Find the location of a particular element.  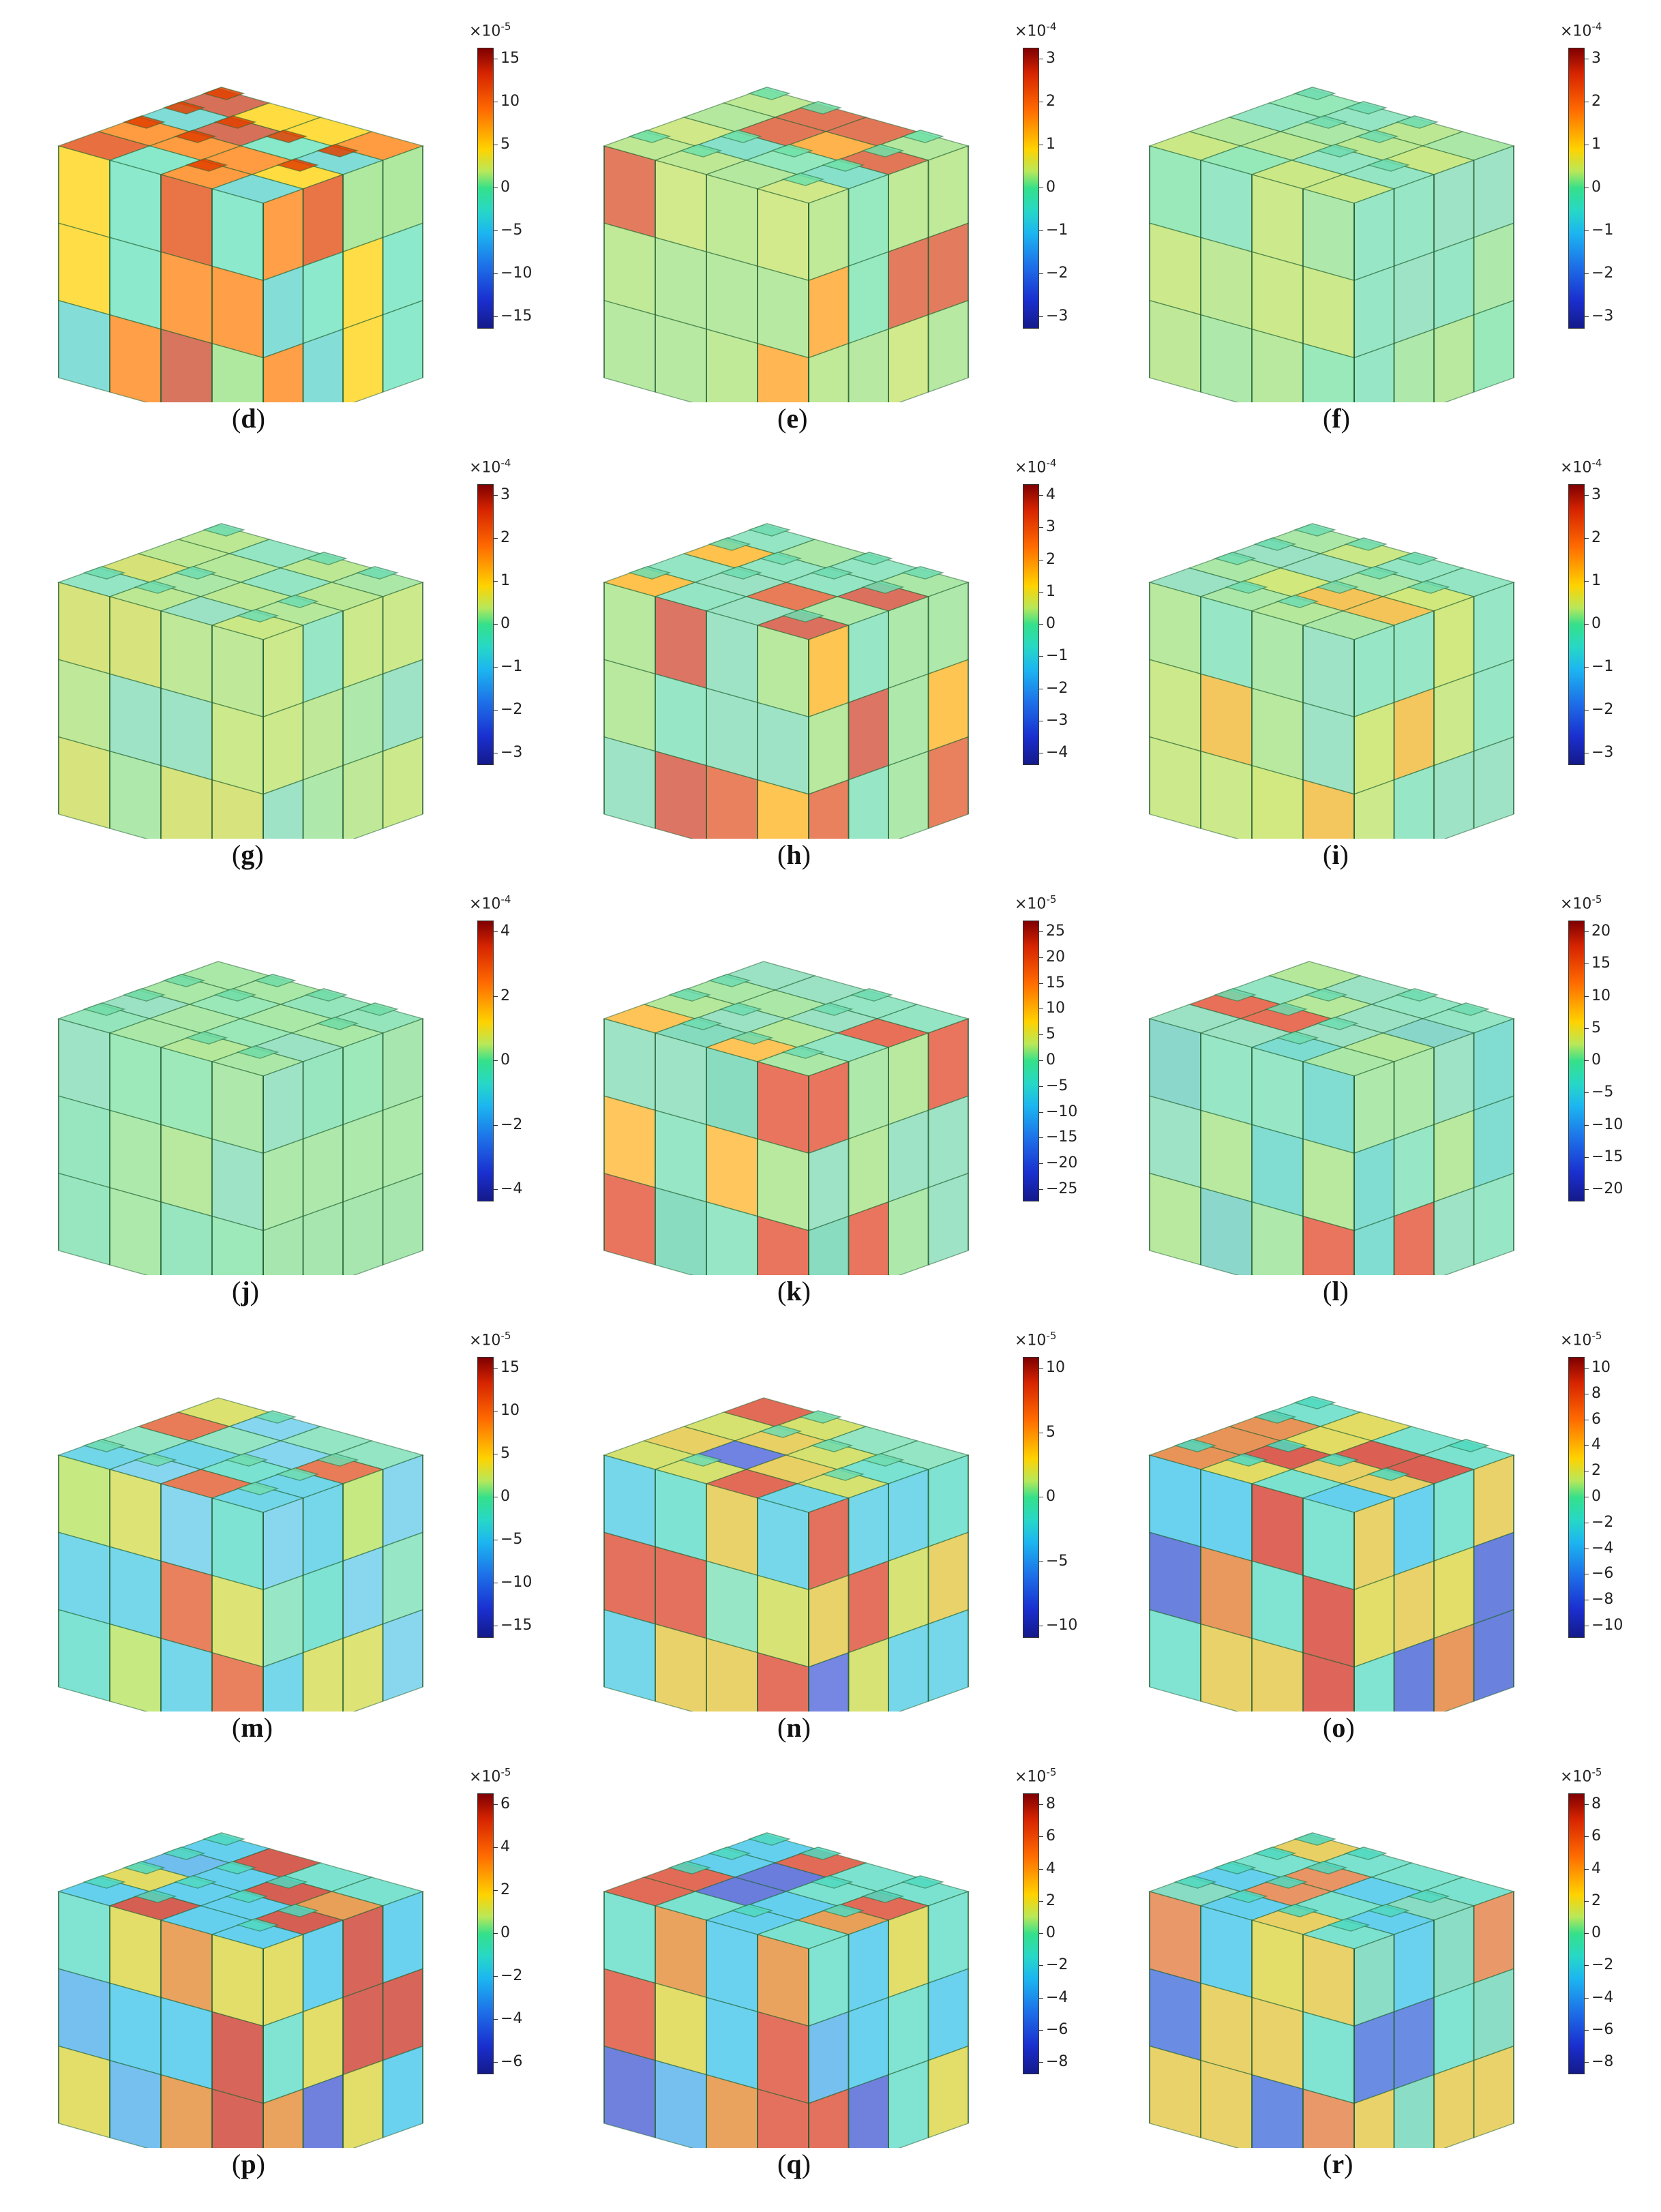

colorbar-tick-label: −8 is located at coordinates (1602, 2061).